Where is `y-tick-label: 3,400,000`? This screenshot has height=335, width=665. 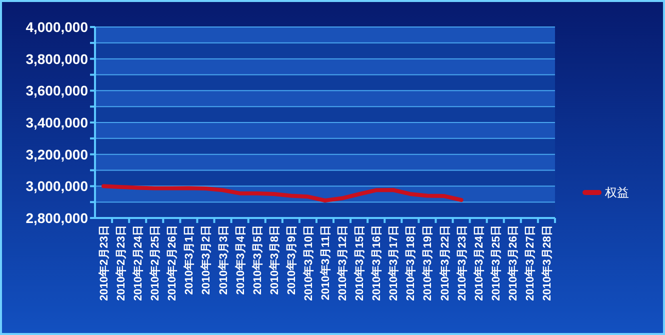 y-tick-label: 3,400,000 is located at coordinates (57, 122).